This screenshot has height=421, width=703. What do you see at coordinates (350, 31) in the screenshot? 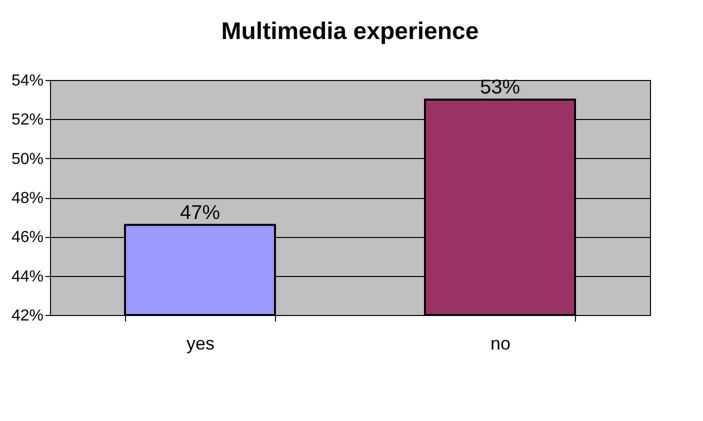
I see `chart-title: Multimedia experience` at bounding box center [350, 31].